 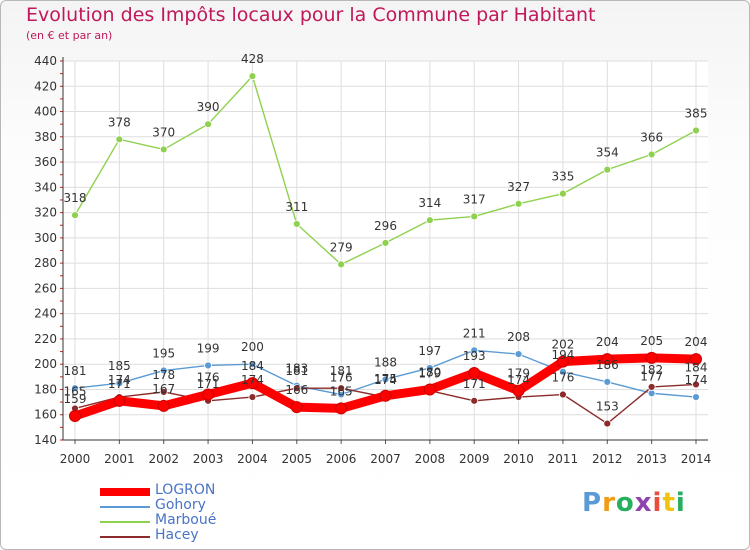 What do you see at coordinates (341, 459) in the screenshot?
I see `x-tick-label: 2006` at bounding box center [341, 459].